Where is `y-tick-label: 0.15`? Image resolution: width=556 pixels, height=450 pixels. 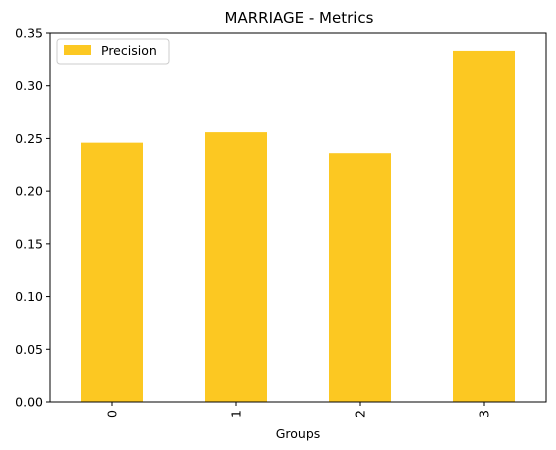
y-tick-label: 0.15 is located at coordinates (29, 243).